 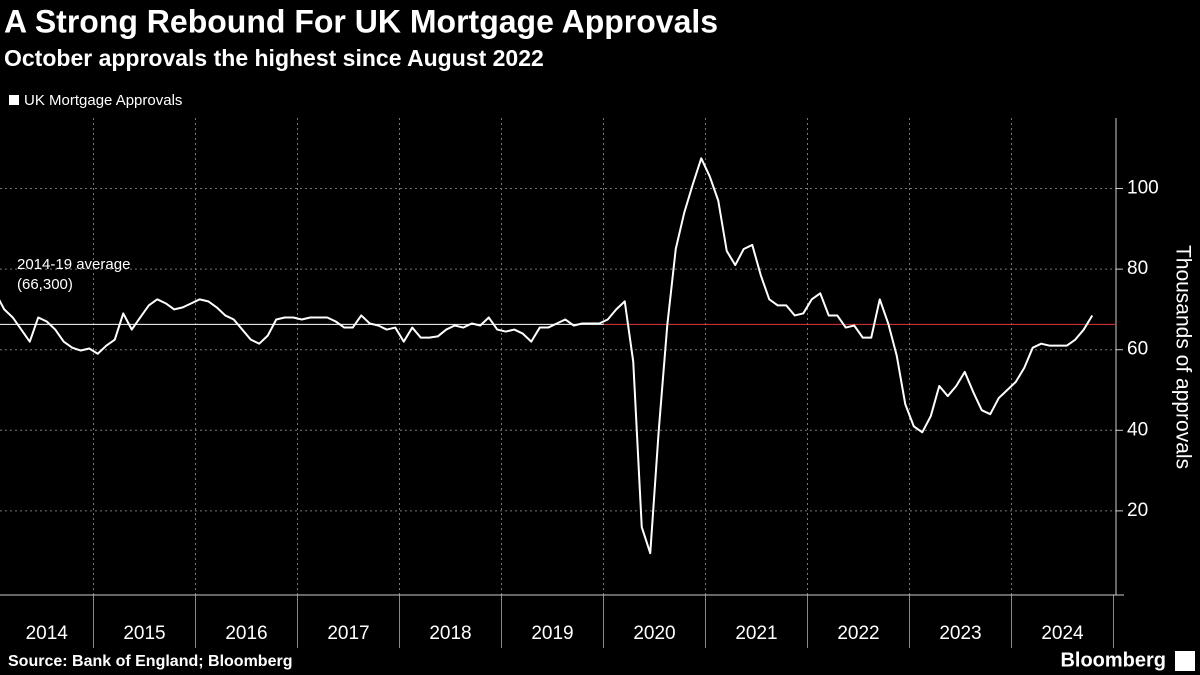 I want to click on y-tick-label: 80, so click(x=1137, y=268).